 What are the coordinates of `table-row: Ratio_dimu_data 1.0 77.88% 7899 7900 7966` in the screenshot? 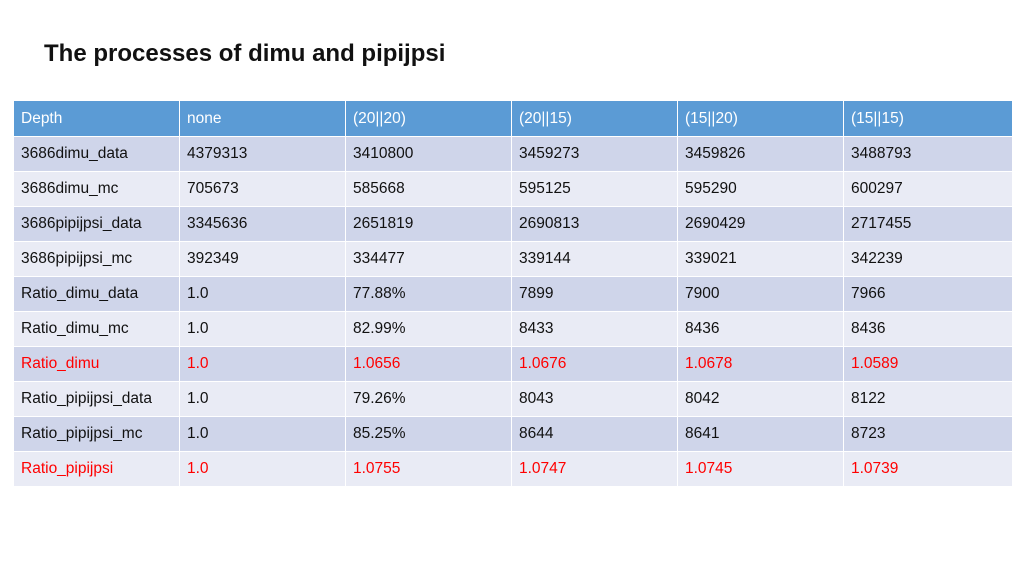 It's located at (513, 294).